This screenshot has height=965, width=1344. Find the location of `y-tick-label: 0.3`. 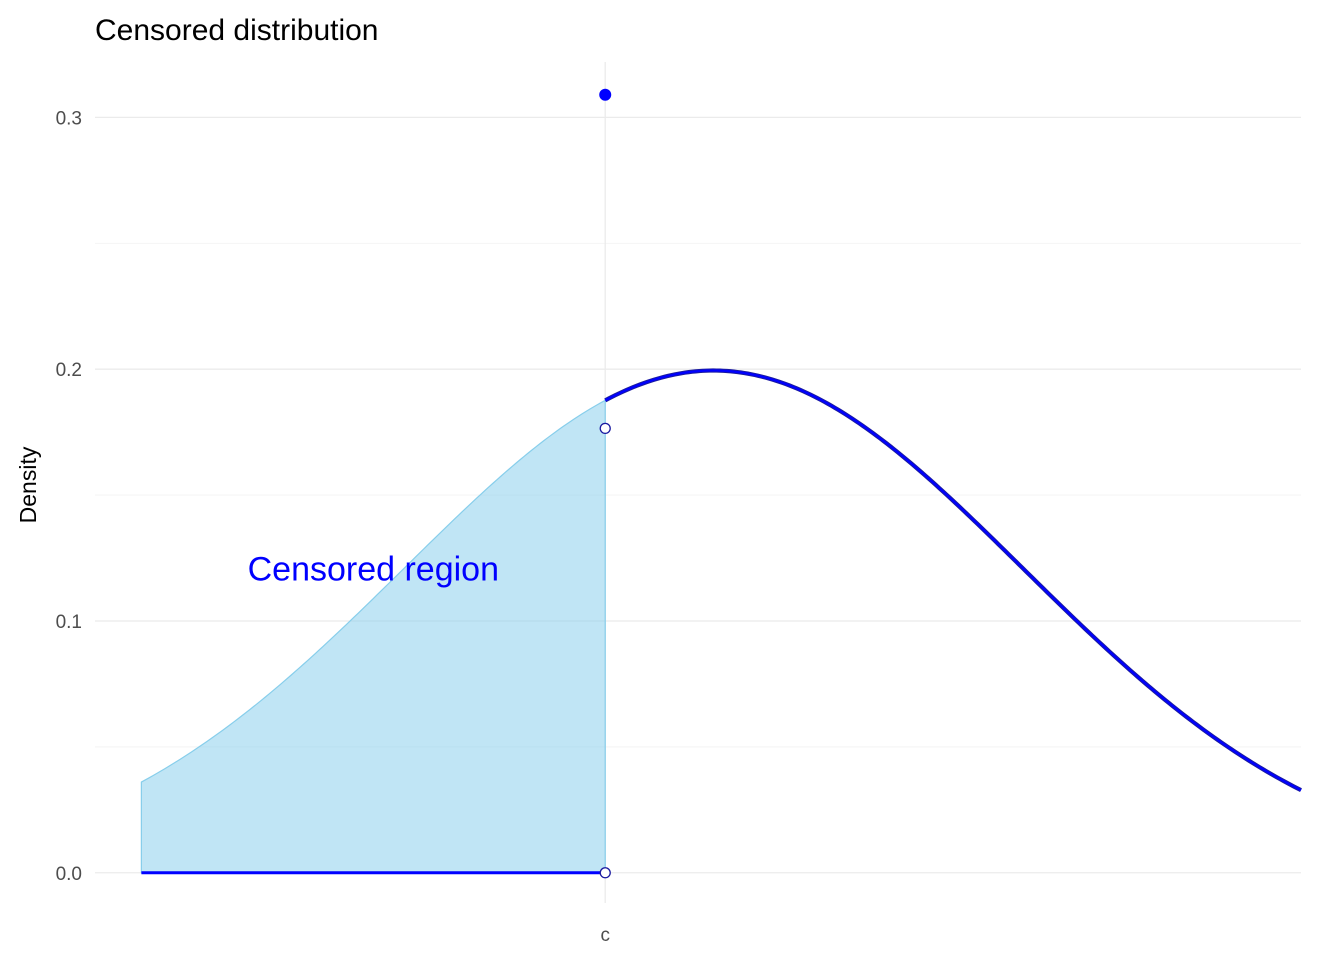

y-tick-label: 0.3 is located at coordinates (69, 118).